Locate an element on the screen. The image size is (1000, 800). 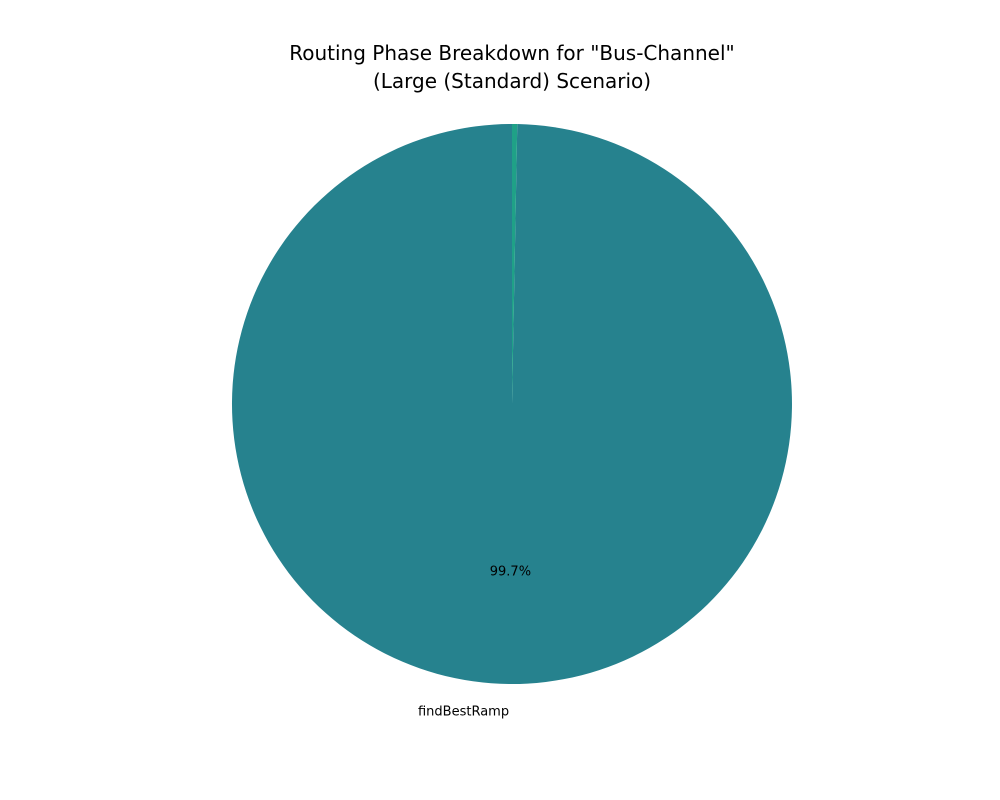
pie-labels: 99.7% findBestRamp is located at coordinates (474, 641).